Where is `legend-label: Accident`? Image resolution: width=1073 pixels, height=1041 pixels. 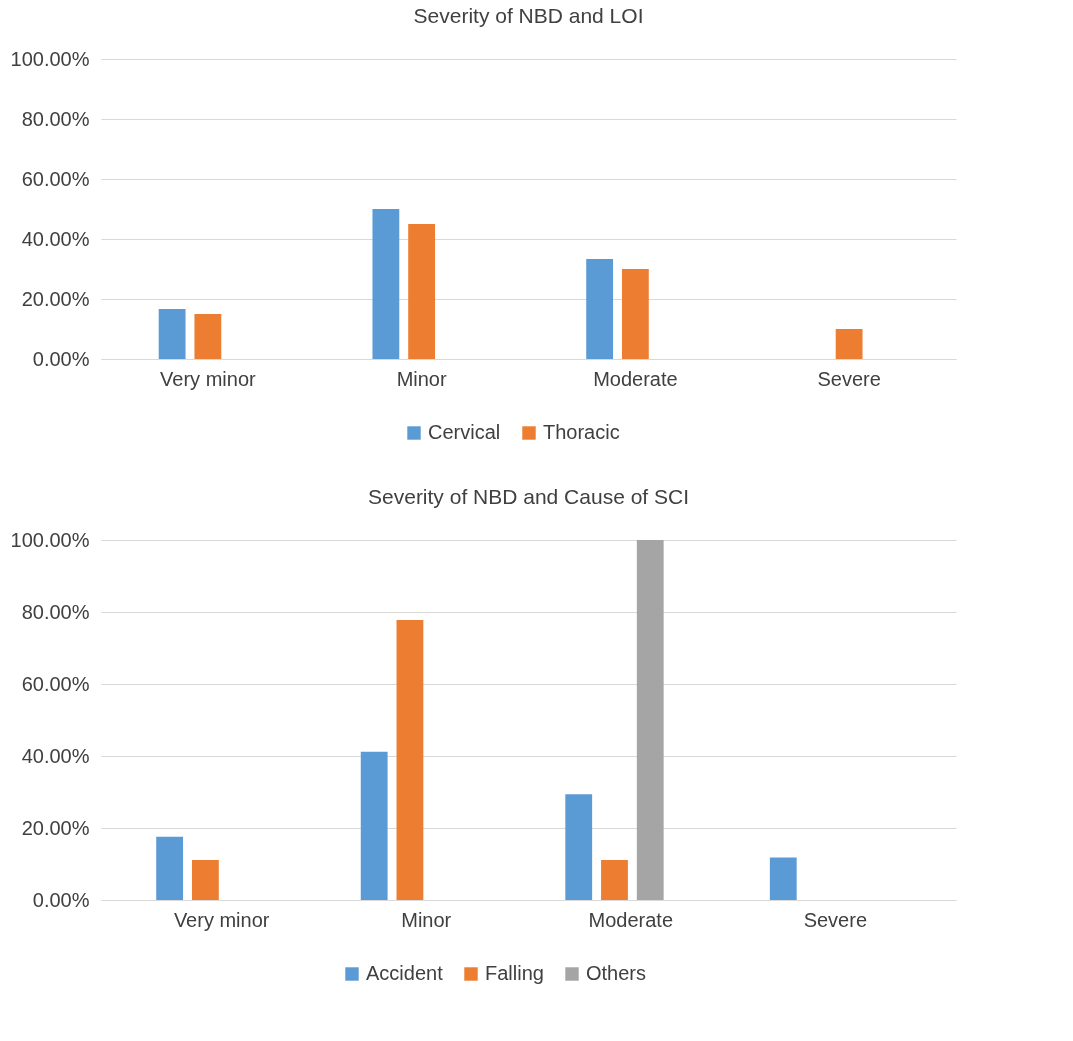
legend-label: Accident is located at coordinates (405, 973).